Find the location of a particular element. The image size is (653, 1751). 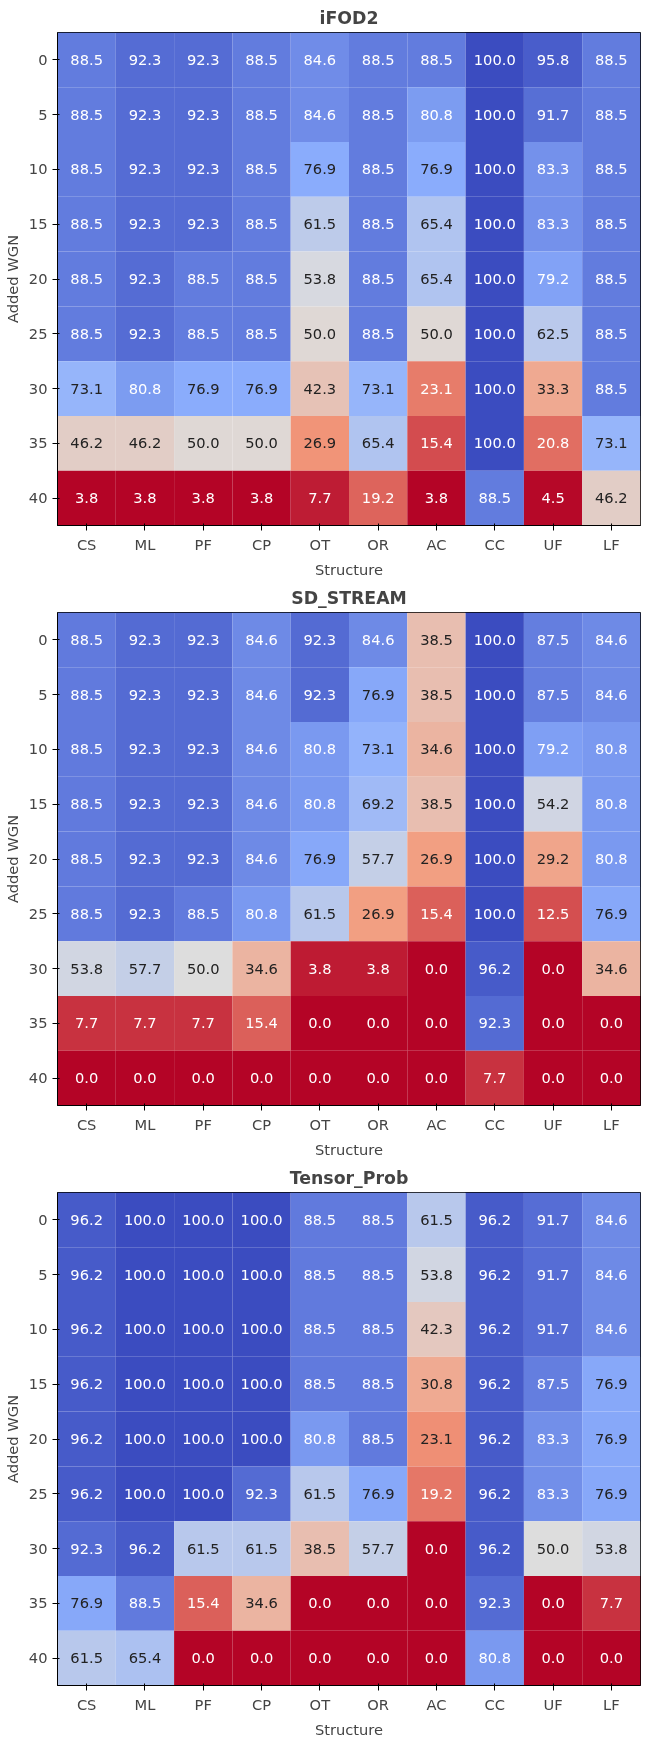

x-tick-label: PF is located at coordinates (203, 1124).